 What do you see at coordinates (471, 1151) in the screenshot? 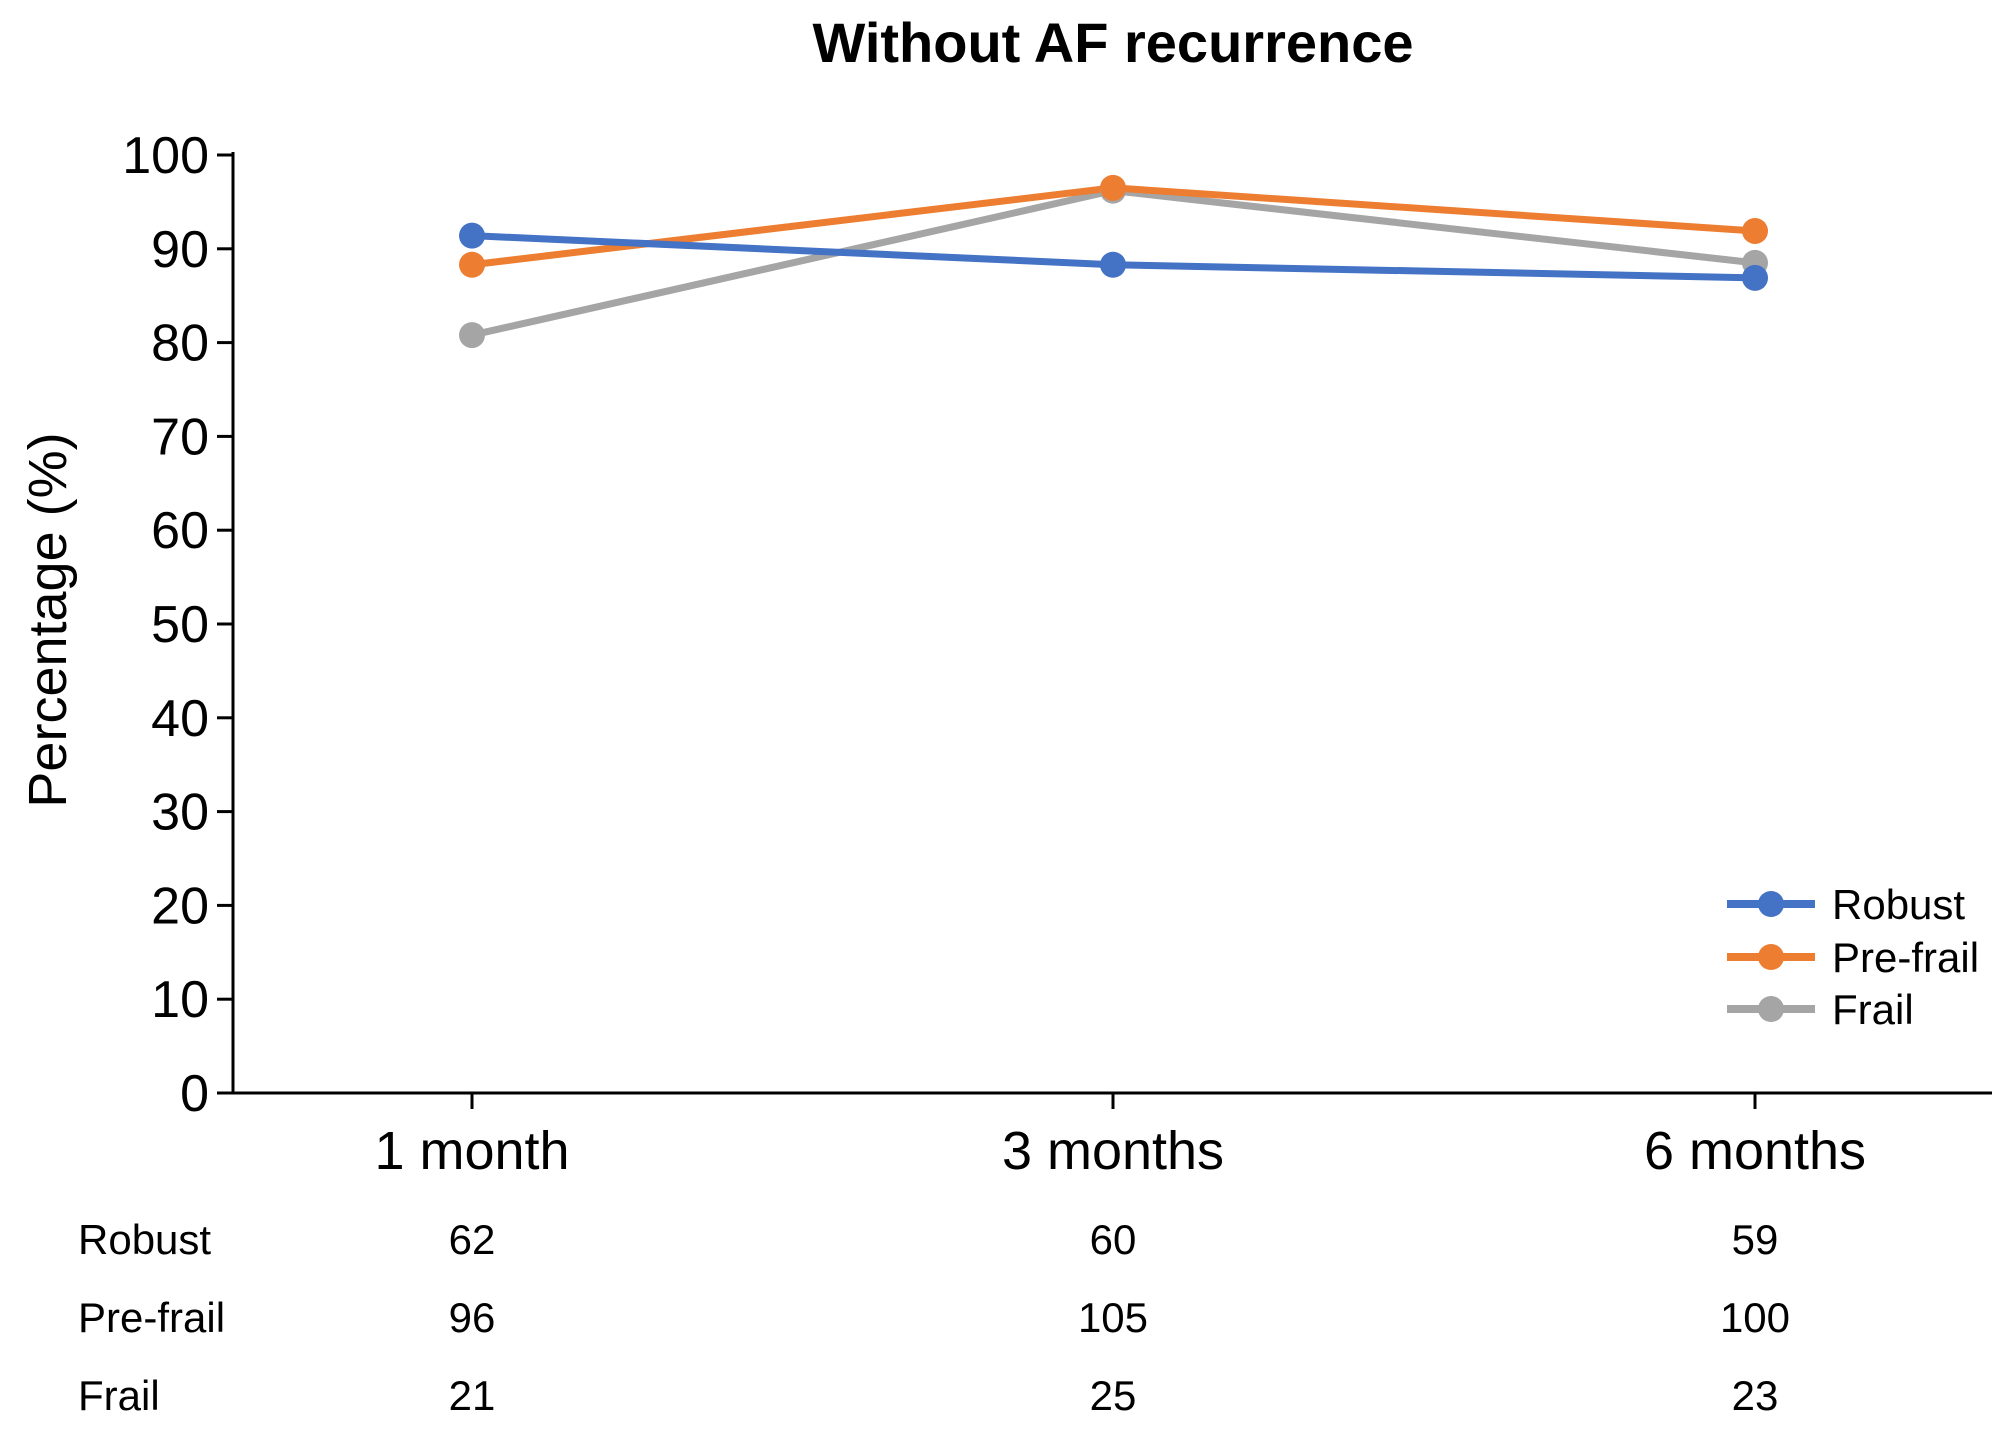
I see `x-tick-label: 1 month` at bounding box center [471, 1151].